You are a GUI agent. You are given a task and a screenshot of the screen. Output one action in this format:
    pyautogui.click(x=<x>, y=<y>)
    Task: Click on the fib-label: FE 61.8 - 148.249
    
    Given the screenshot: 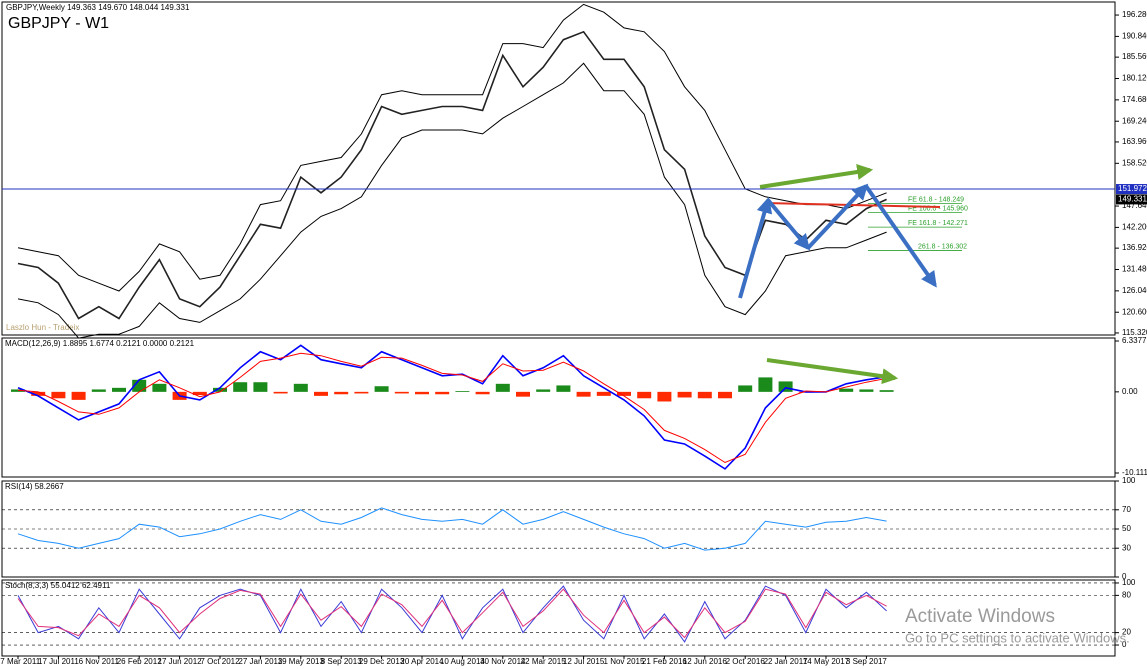 What is the action you would take?
    pyautogui.click(x=936, y=199)
    